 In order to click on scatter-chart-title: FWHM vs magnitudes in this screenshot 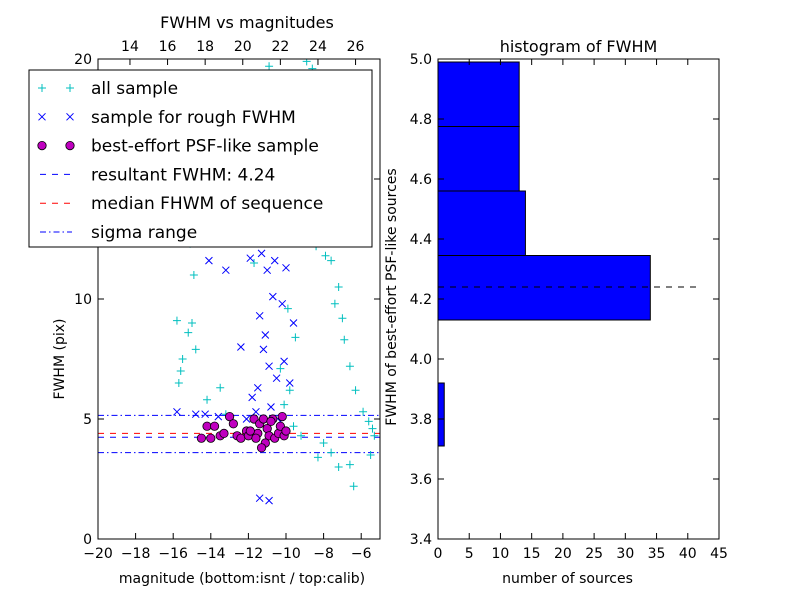, I will do `click(247, 22)`.